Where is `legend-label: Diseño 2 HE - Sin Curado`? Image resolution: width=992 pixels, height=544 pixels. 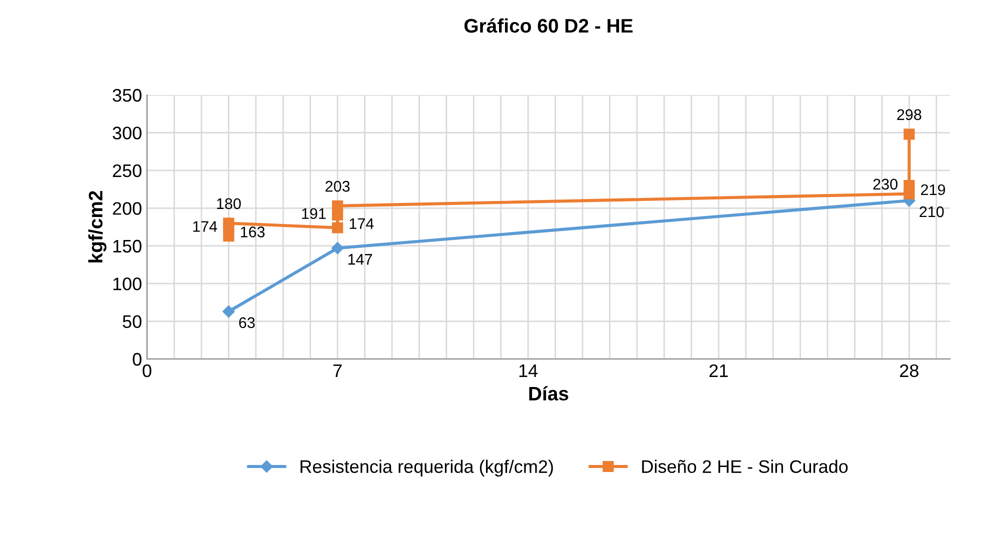 legend-label: Diseño 2 HE - Sin Curado is located at coordinates (745, 466).